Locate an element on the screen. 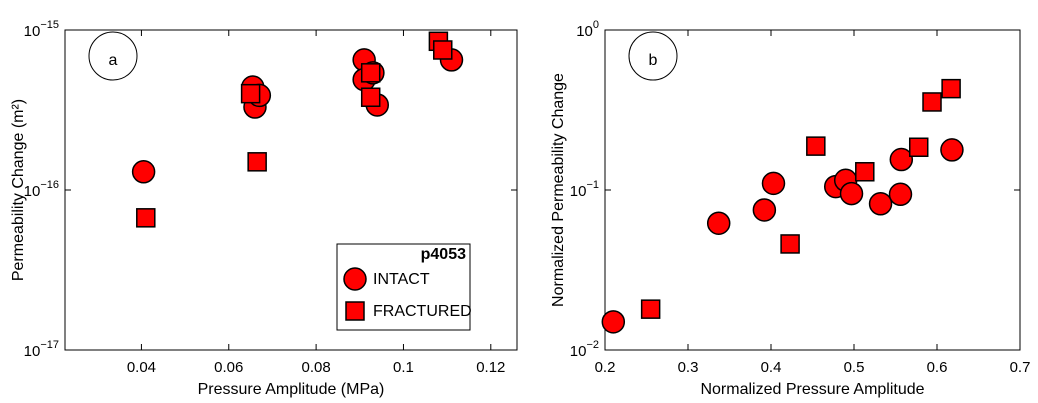 The height and width of the screenshot is (403, 1038). y-axis-label: Normalized Permeability Change is located at coordinates (558, 190).